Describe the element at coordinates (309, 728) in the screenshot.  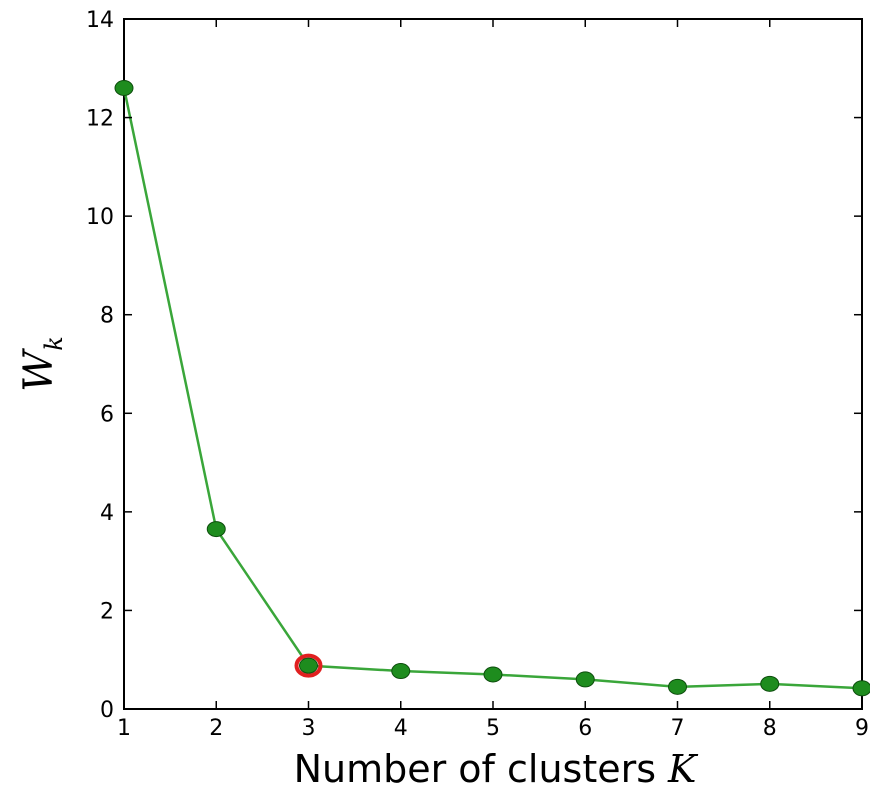
I see `x-tick-label: 3` at that location.